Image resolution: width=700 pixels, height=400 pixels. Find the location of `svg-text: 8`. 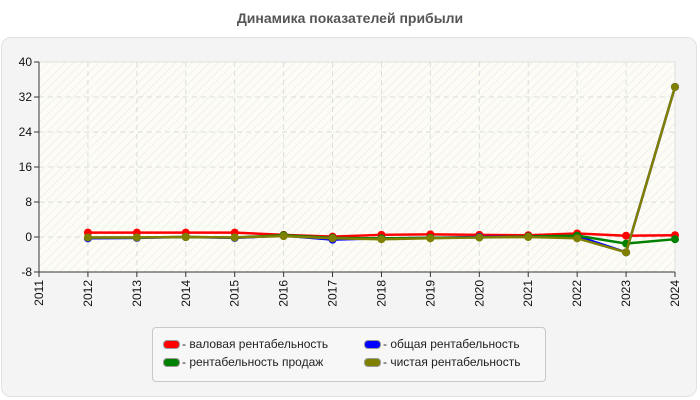

svg-text: 8 is located at coordinates (28, 202).